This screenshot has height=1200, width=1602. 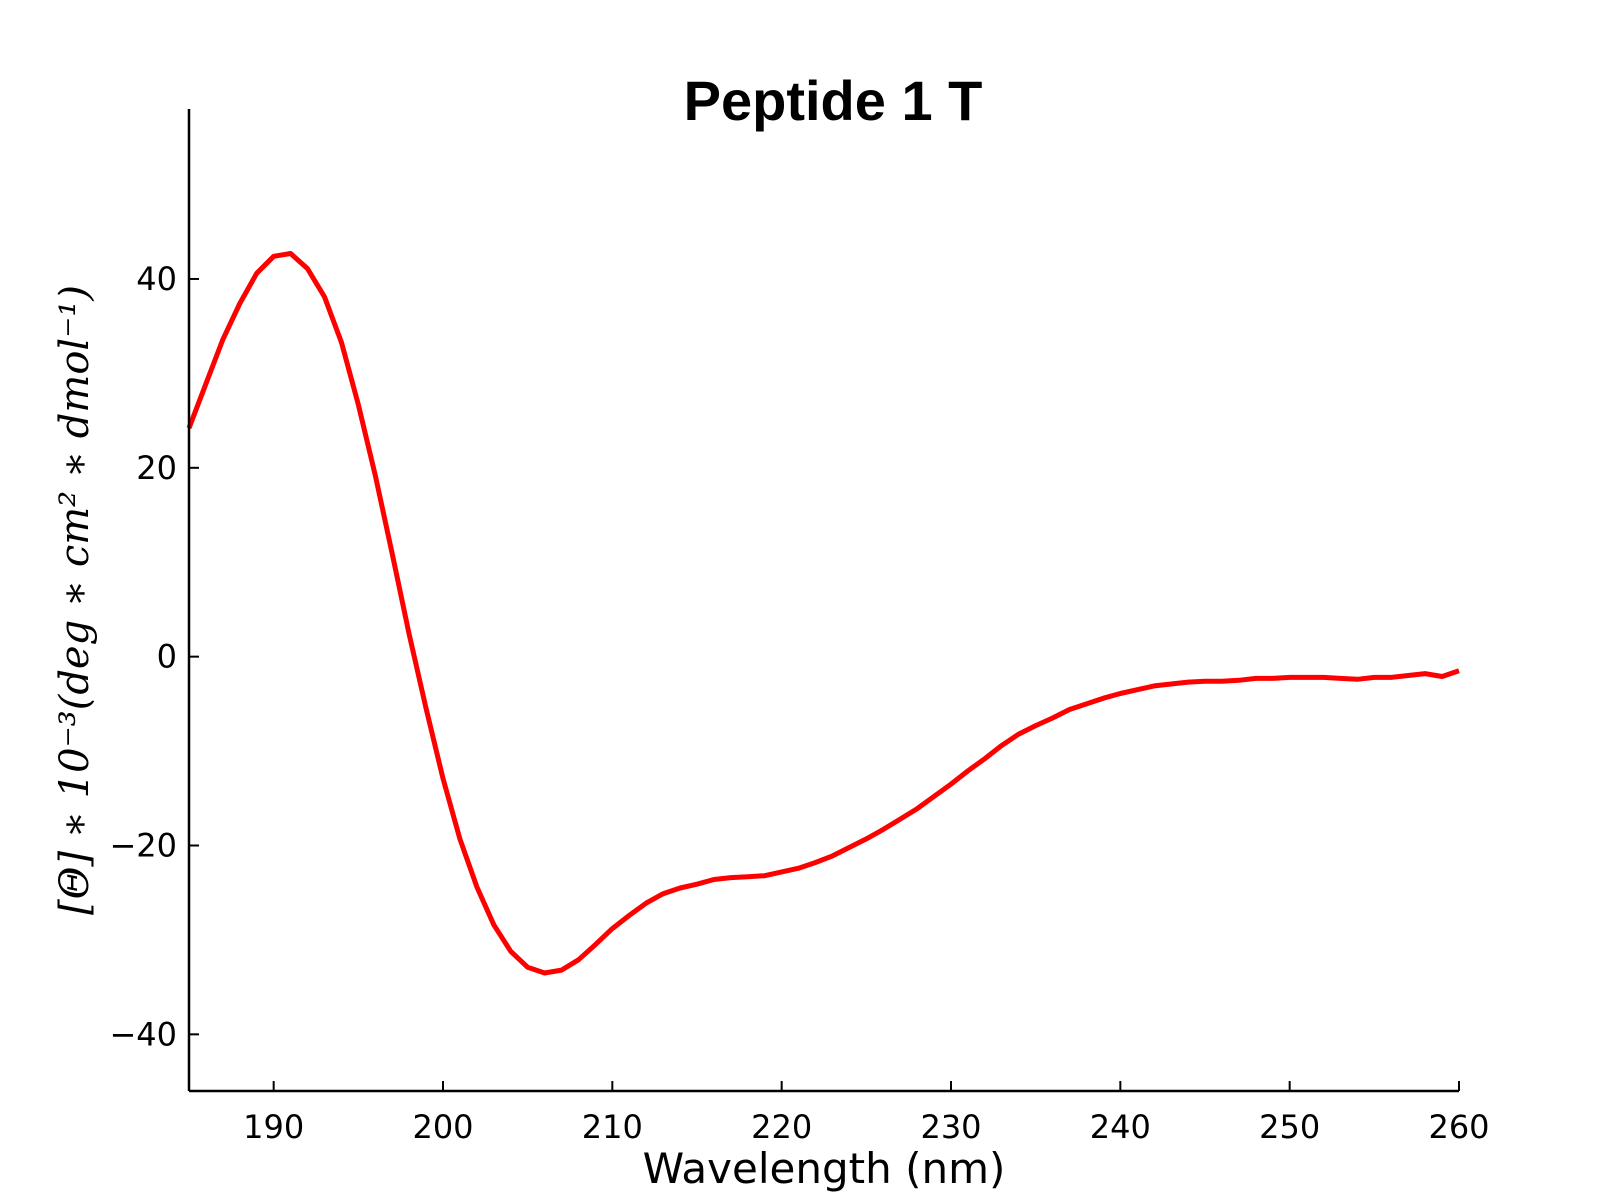 I want to click on x-tick-label: 260, so click(x=1458, y=1127).